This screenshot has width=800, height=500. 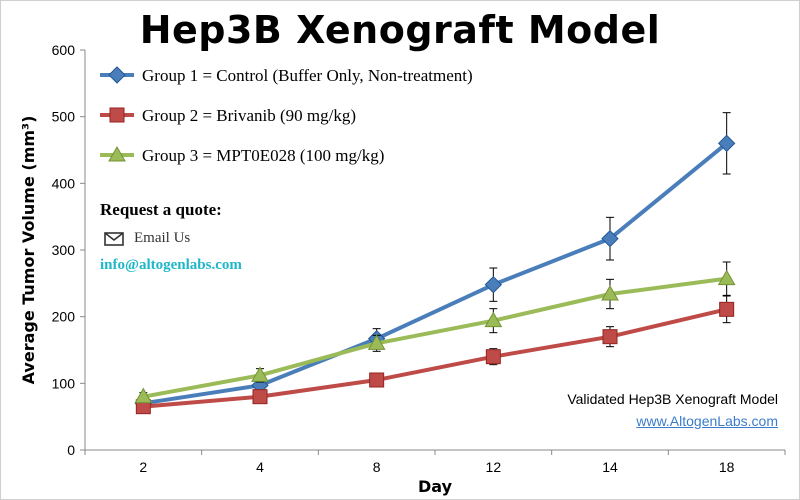 I want to click on email-us-link: Email Us, so click(x=147, y=238).